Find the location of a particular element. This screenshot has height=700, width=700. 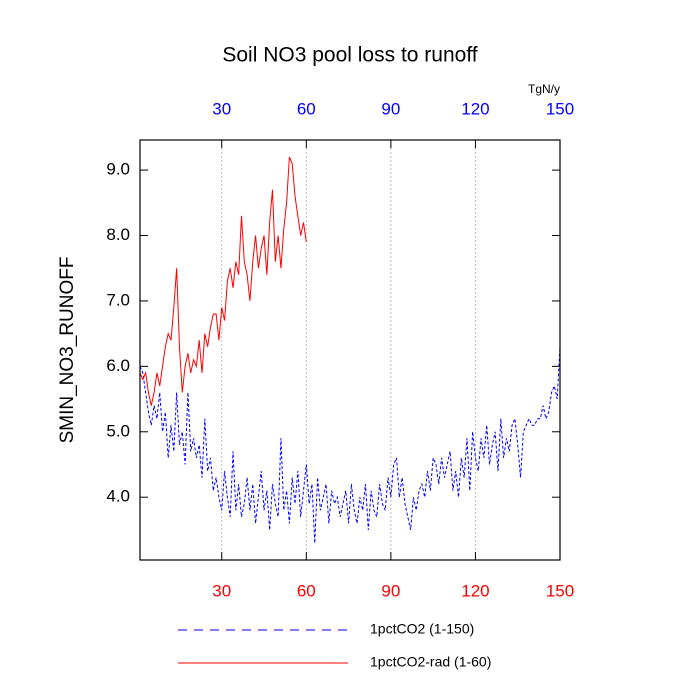

y-tick-label: 8.0 is located at coordinates (118, 234).